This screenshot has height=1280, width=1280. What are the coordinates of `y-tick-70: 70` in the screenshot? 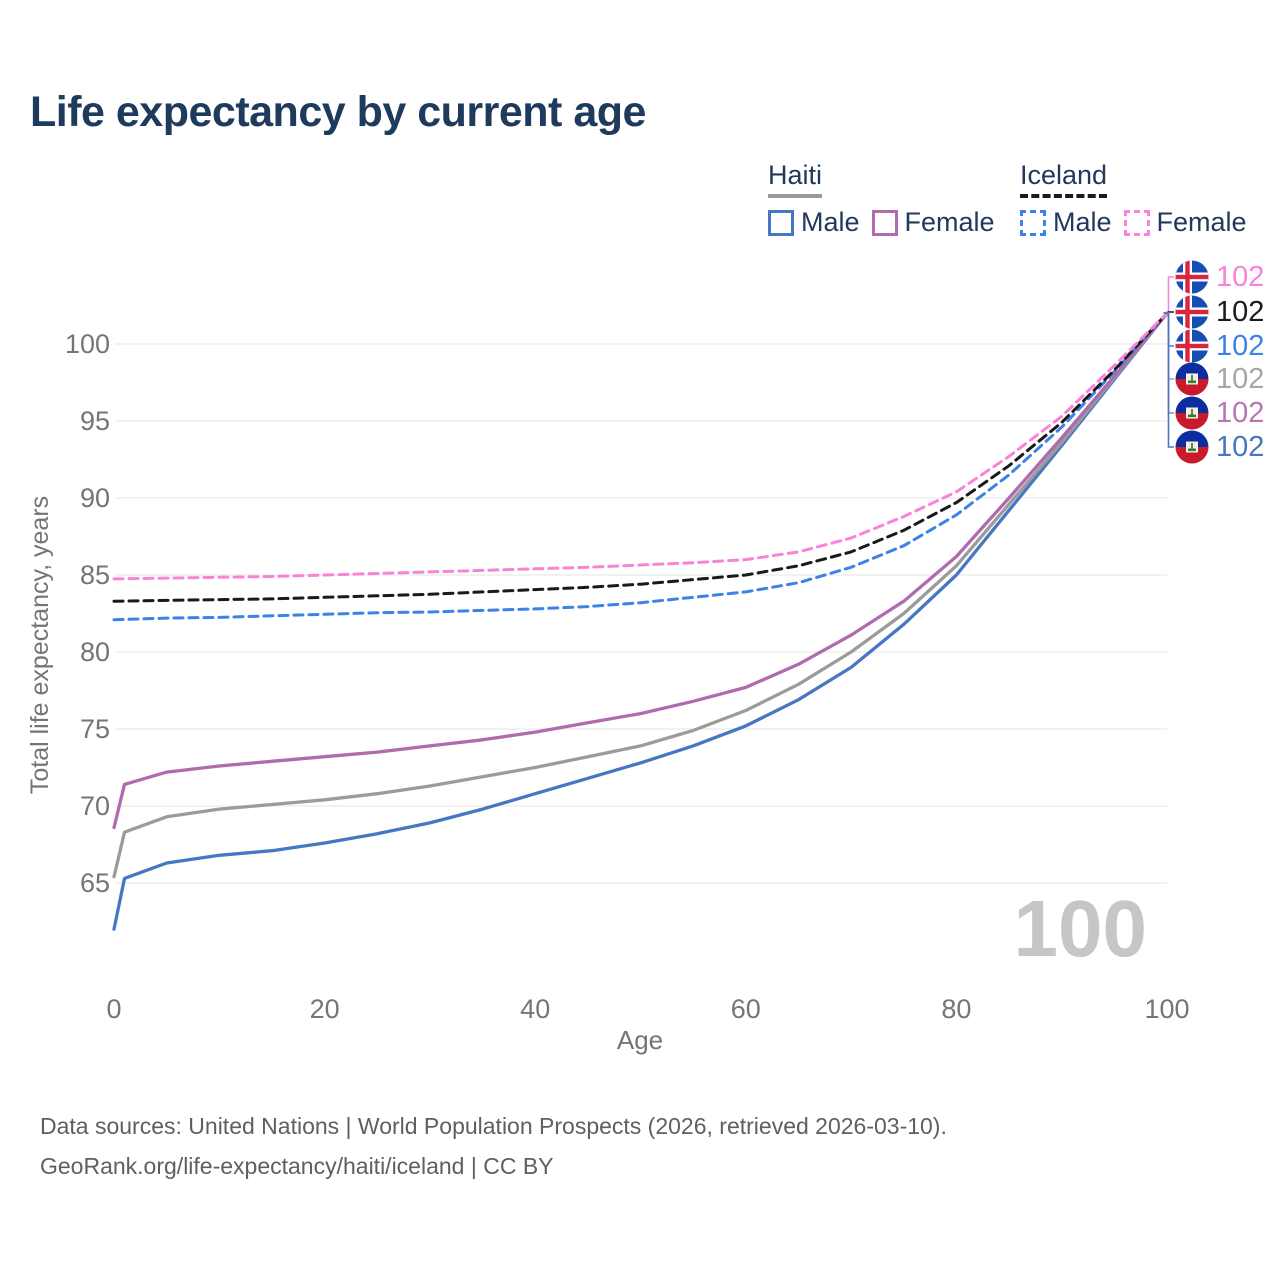 It's located at (95, 806).